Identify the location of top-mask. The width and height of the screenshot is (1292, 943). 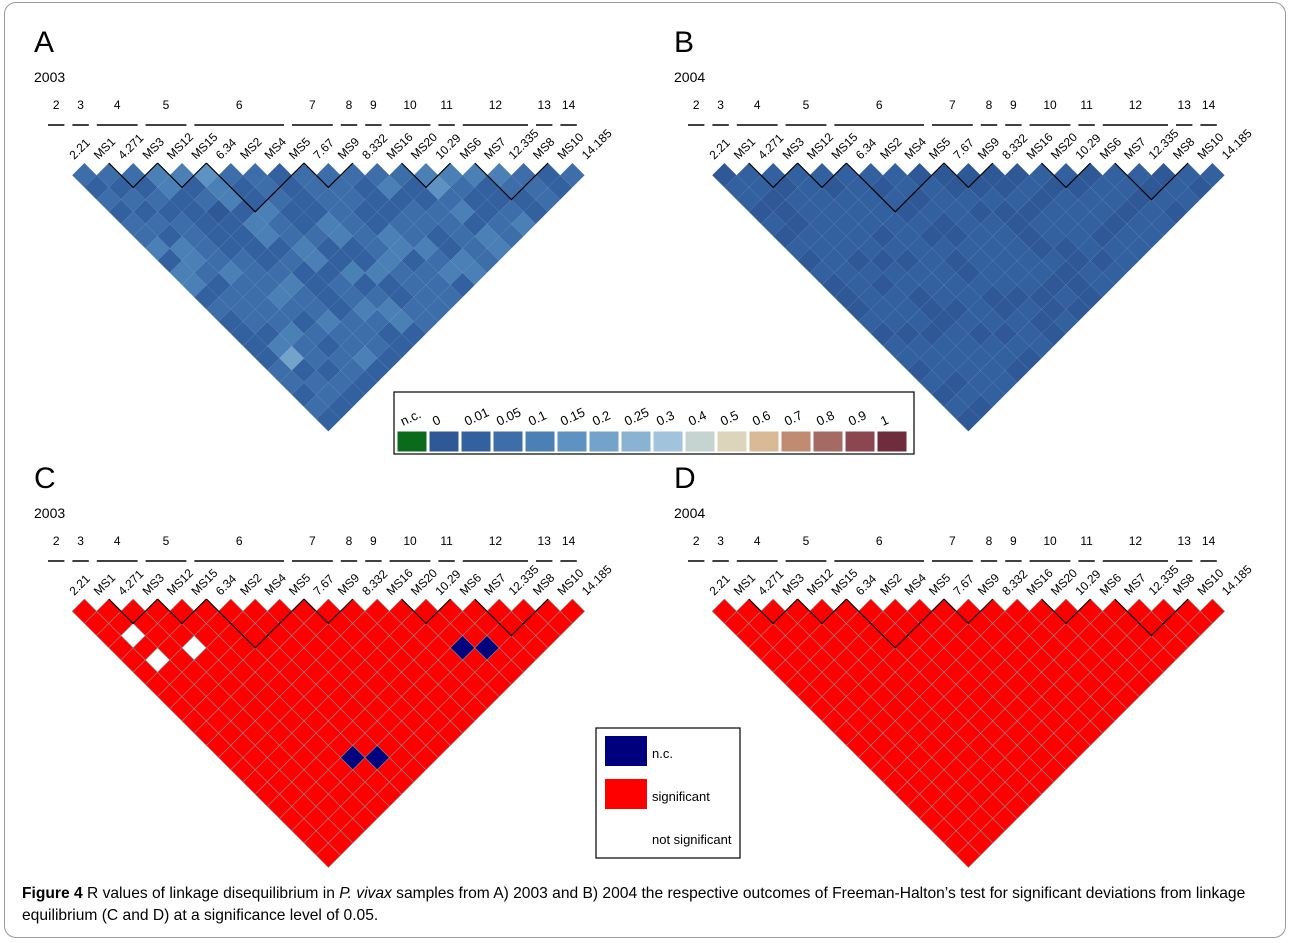
(968, 155).